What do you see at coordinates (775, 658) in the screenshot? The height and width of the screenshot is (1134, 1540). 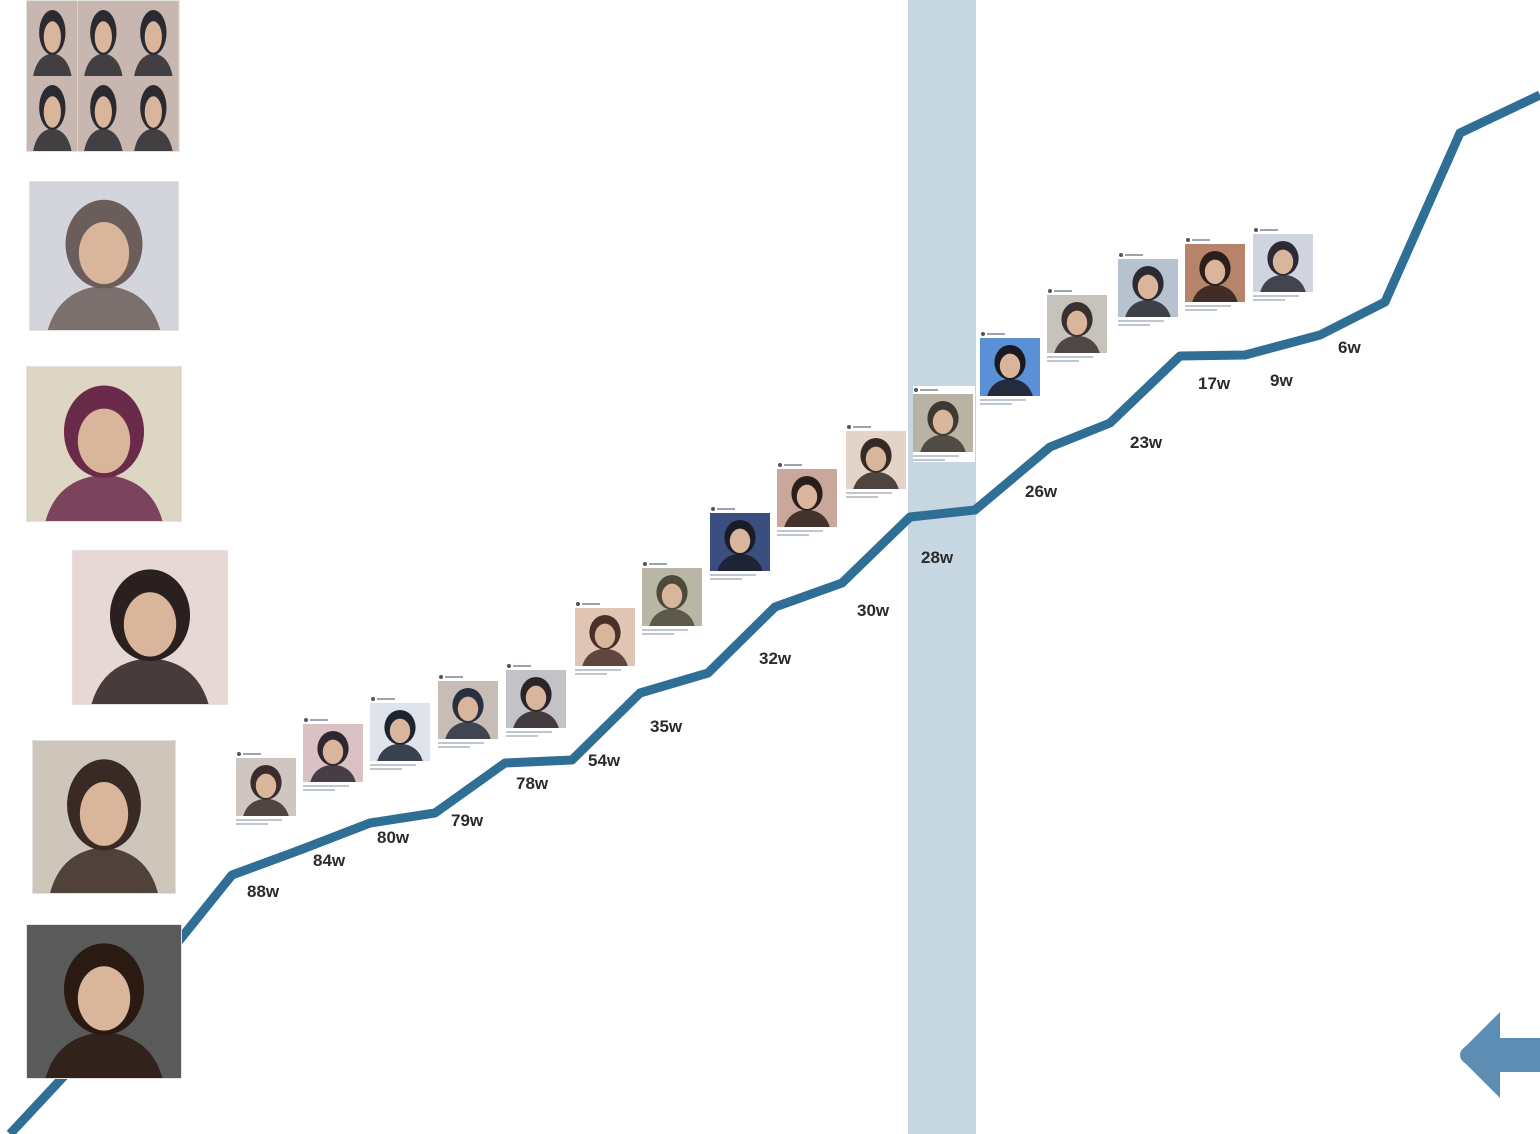 I see `week-label: 32w` at bounding box center [775, 658].